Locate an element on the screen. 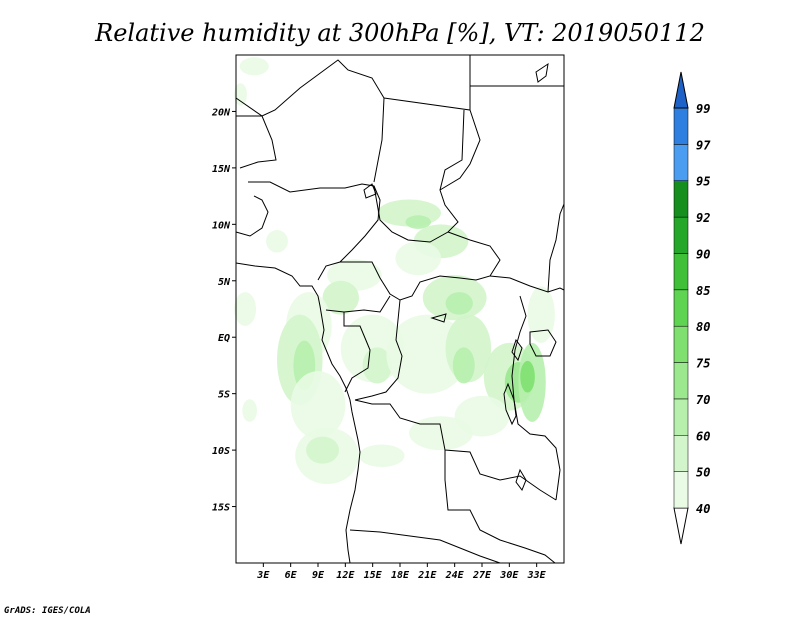 The image size is (800, 618). lon-tick-label: 12E is located at coordinates (345, 575).